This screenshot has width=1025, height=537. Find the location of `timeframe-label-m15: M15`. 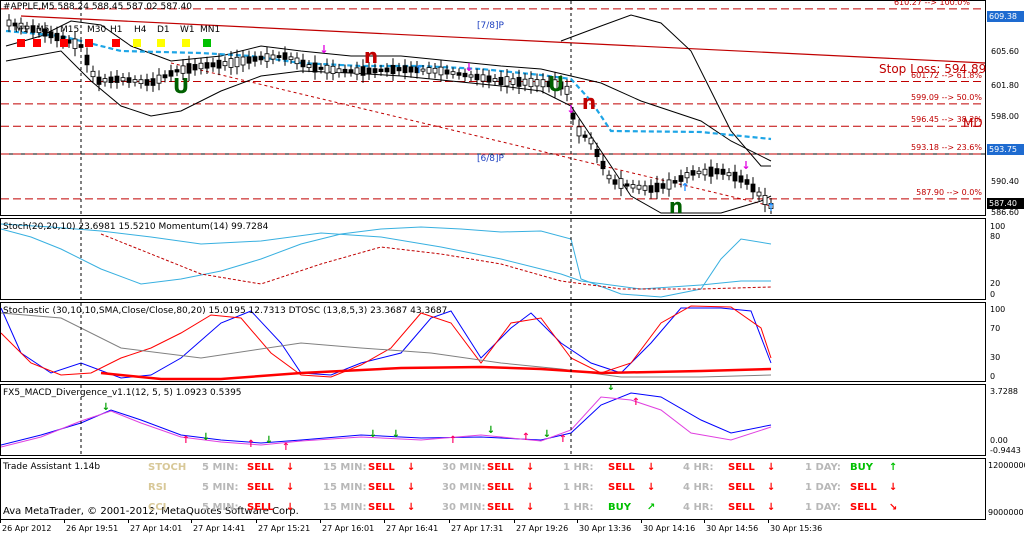

timeframe-label-m15: M15 is located at coordinates (70, 30).